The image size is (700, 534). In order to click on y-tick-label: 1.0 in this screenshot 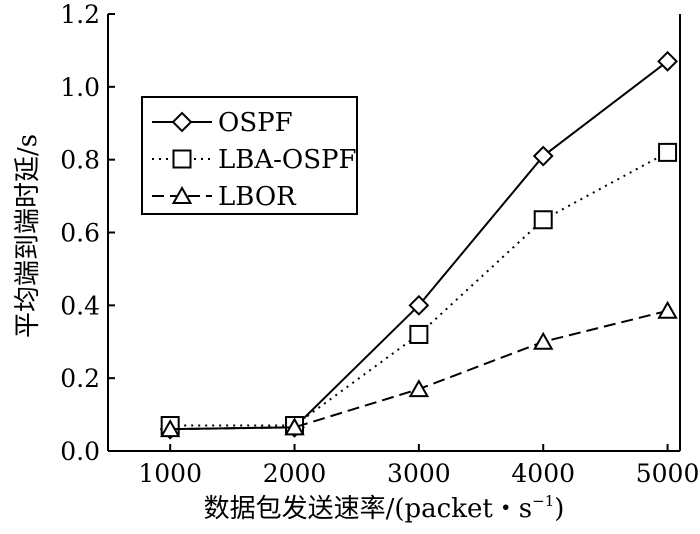, I will do `click(80, 87)`.